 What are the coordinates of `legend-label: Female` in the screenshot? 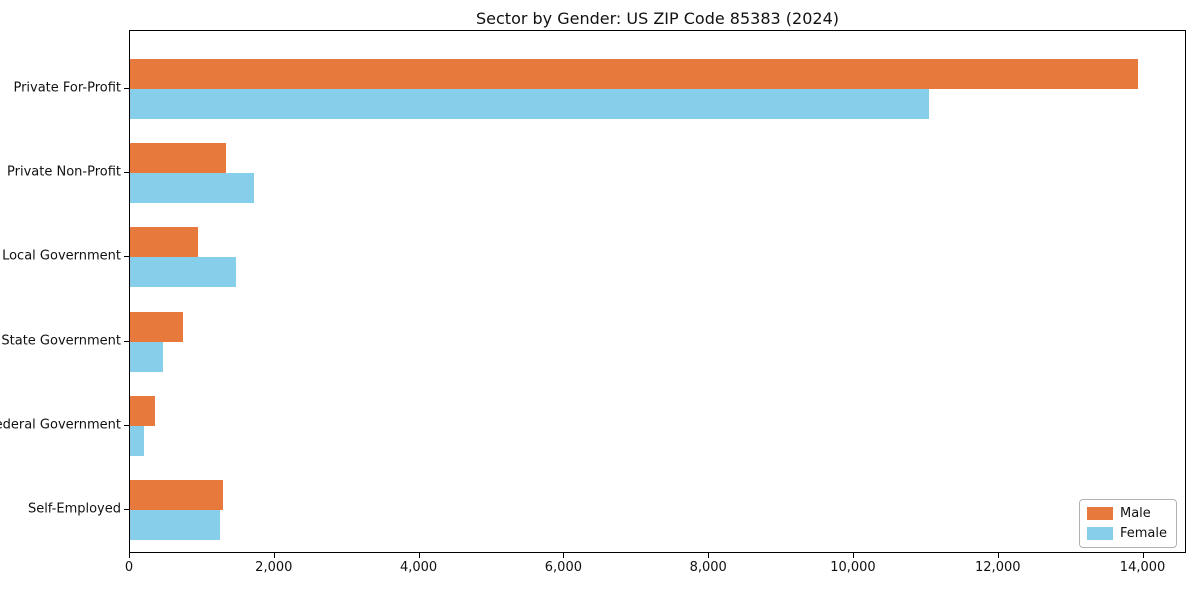 It's located at (1143, 533).